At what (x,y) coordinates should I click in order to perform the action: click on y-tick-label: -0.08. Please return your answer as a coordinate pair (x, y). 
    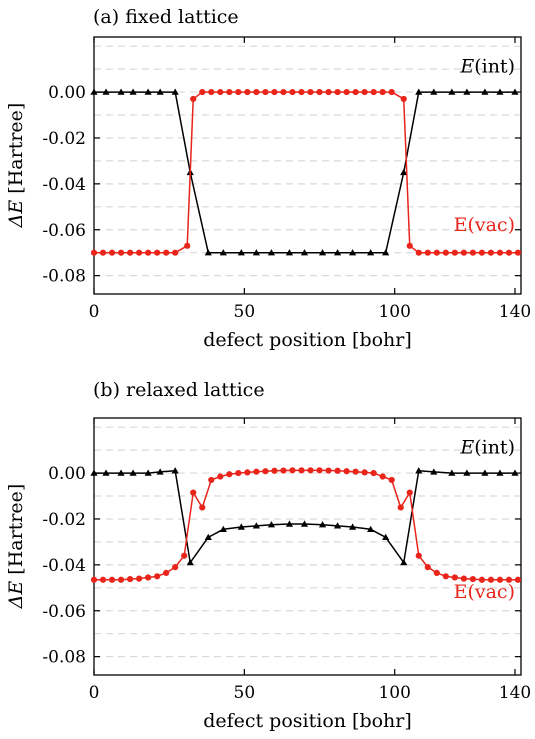
    Looking at the image, I should click on (64, 277).